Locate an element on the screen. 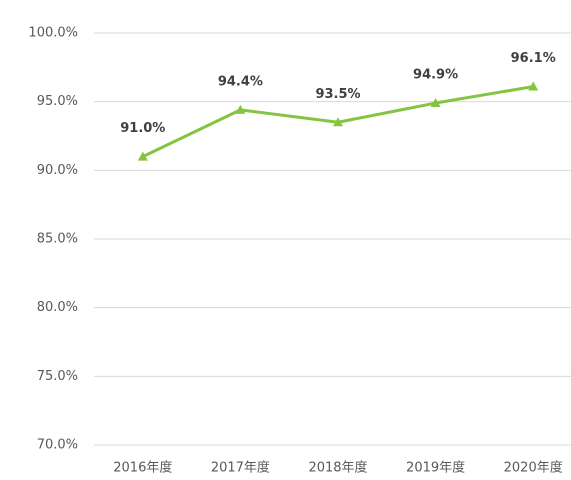 This screenshot has height=480, width=571. x-tick-label: 2017年度 is located at coordinates (240, 468).